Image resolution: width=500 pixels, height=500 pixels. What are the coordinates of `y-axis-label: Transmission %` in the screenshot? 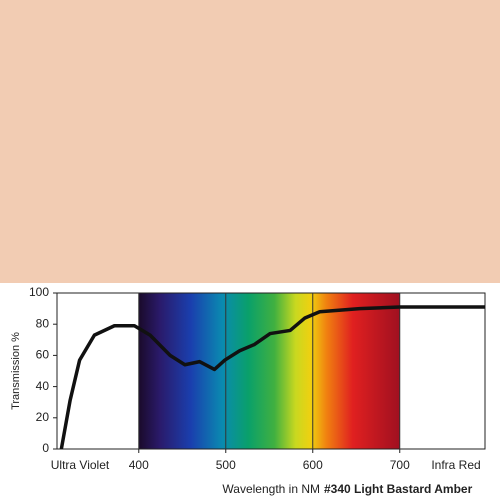 It's located at (16, 371).